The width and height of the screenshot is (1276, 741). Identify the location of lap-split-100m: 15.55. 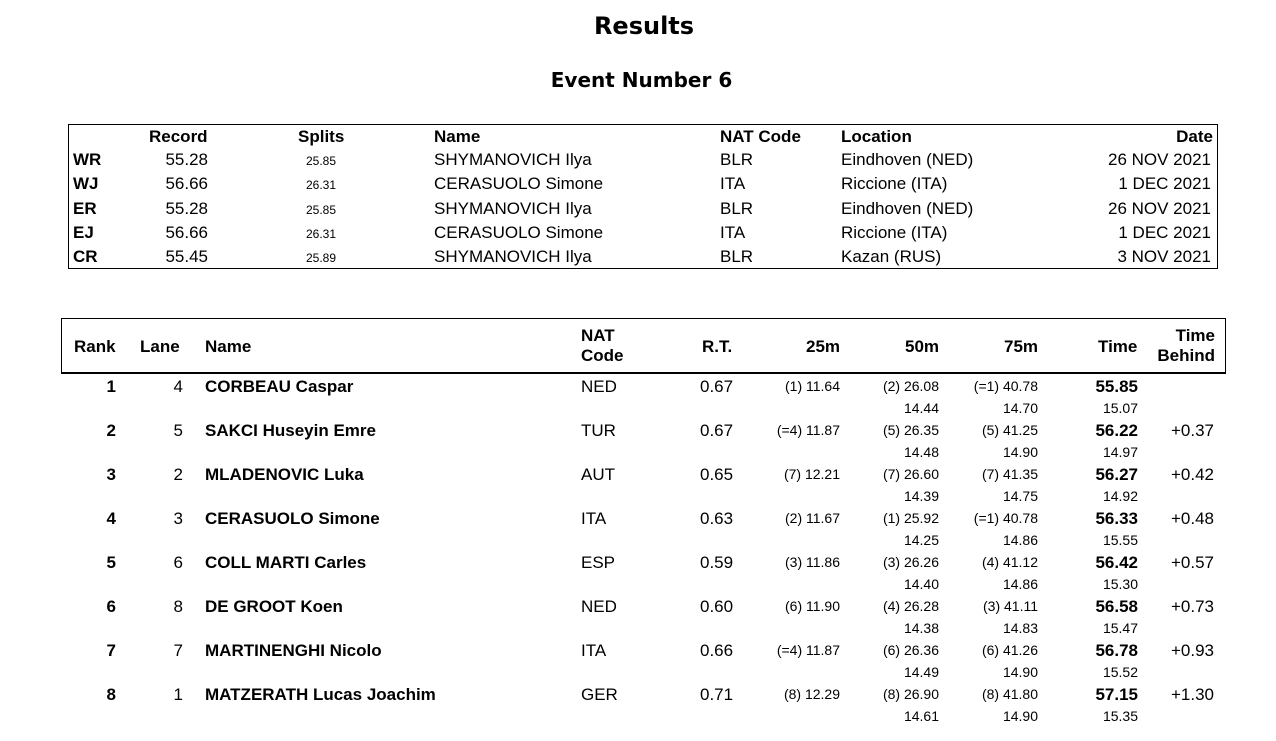
(1120, 540).